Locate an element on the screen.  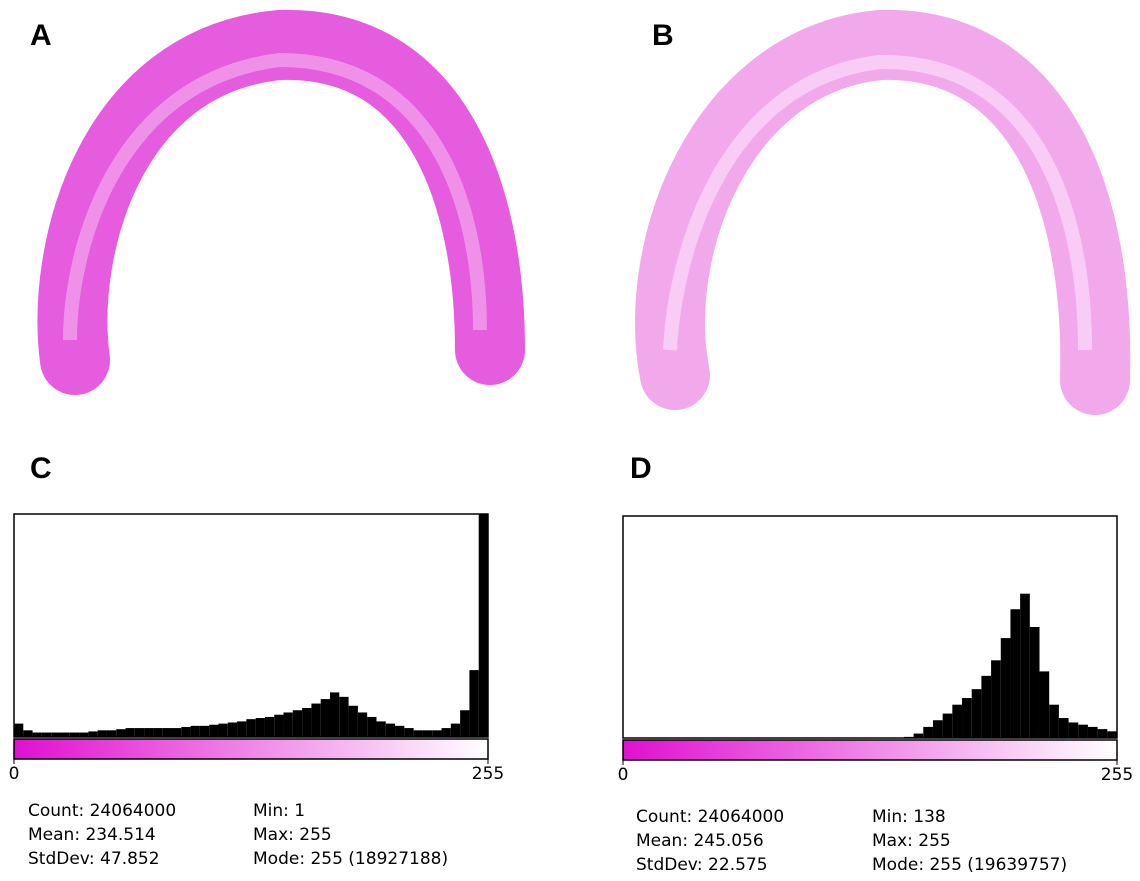
panel-label: B is located at coordinates (663, 35).